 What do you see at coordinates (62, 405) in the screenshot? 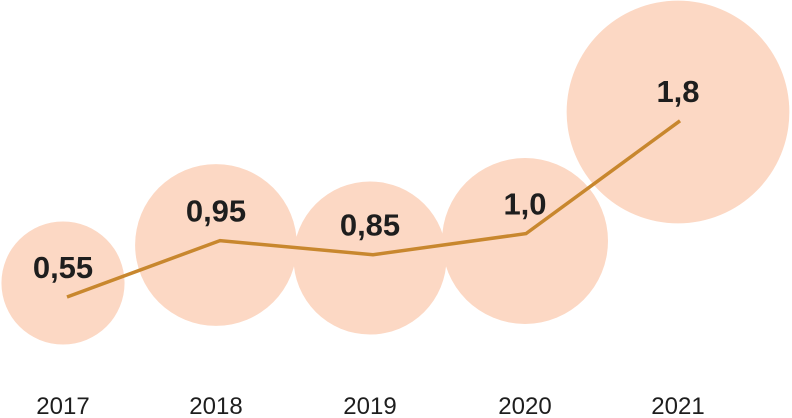
I see `x-tick-2017: 2017` at bounding box center [62, 405].